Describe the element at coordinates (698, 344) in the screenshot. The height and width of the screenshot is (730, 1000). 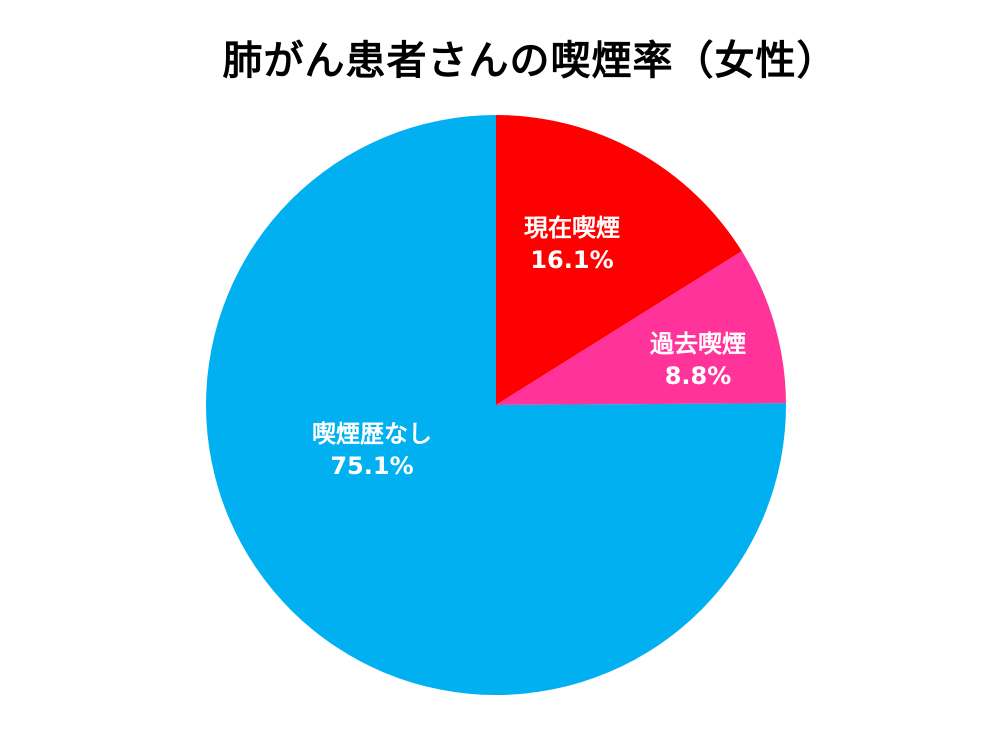
I see `slice-label-former-smoker: 過去喫煙` at that location.